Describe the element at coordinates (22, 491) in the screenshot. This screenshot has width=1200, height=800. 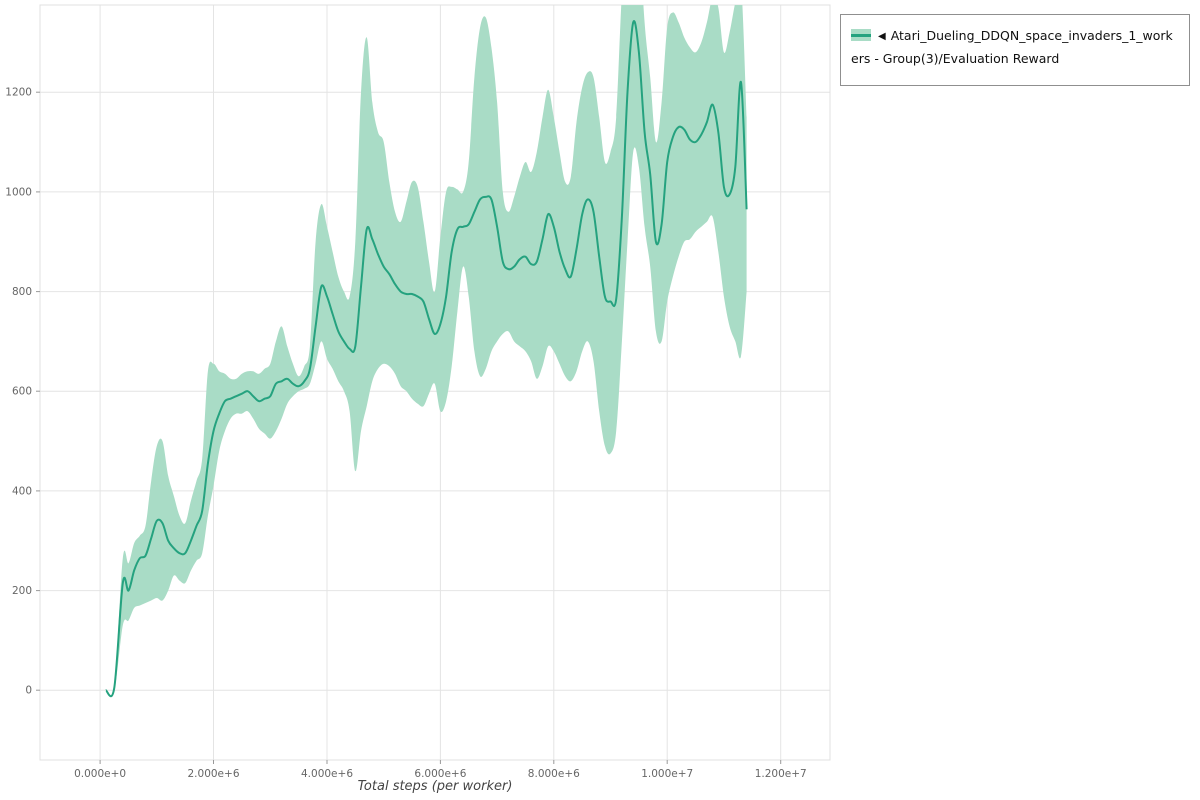
I see `y-tick-label: 400` at that location.